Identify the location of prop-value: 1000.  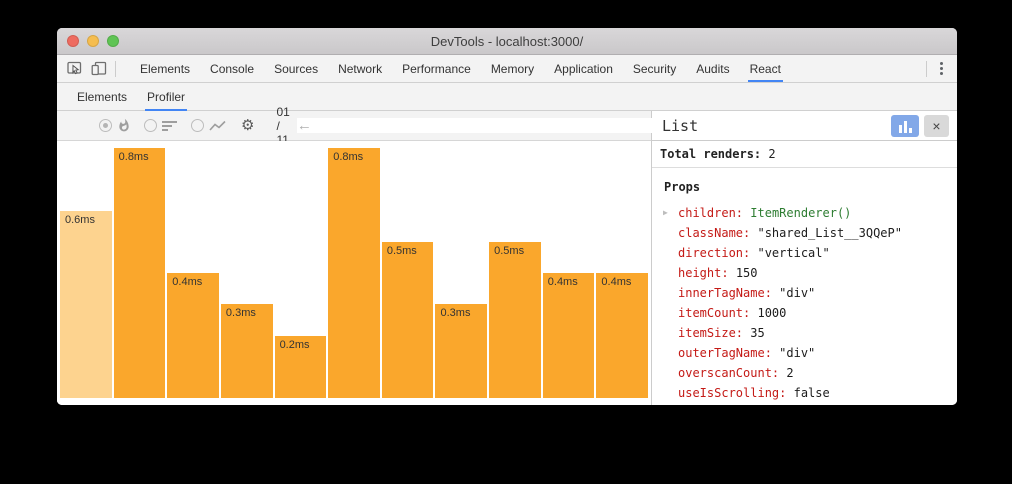
(772, 313).